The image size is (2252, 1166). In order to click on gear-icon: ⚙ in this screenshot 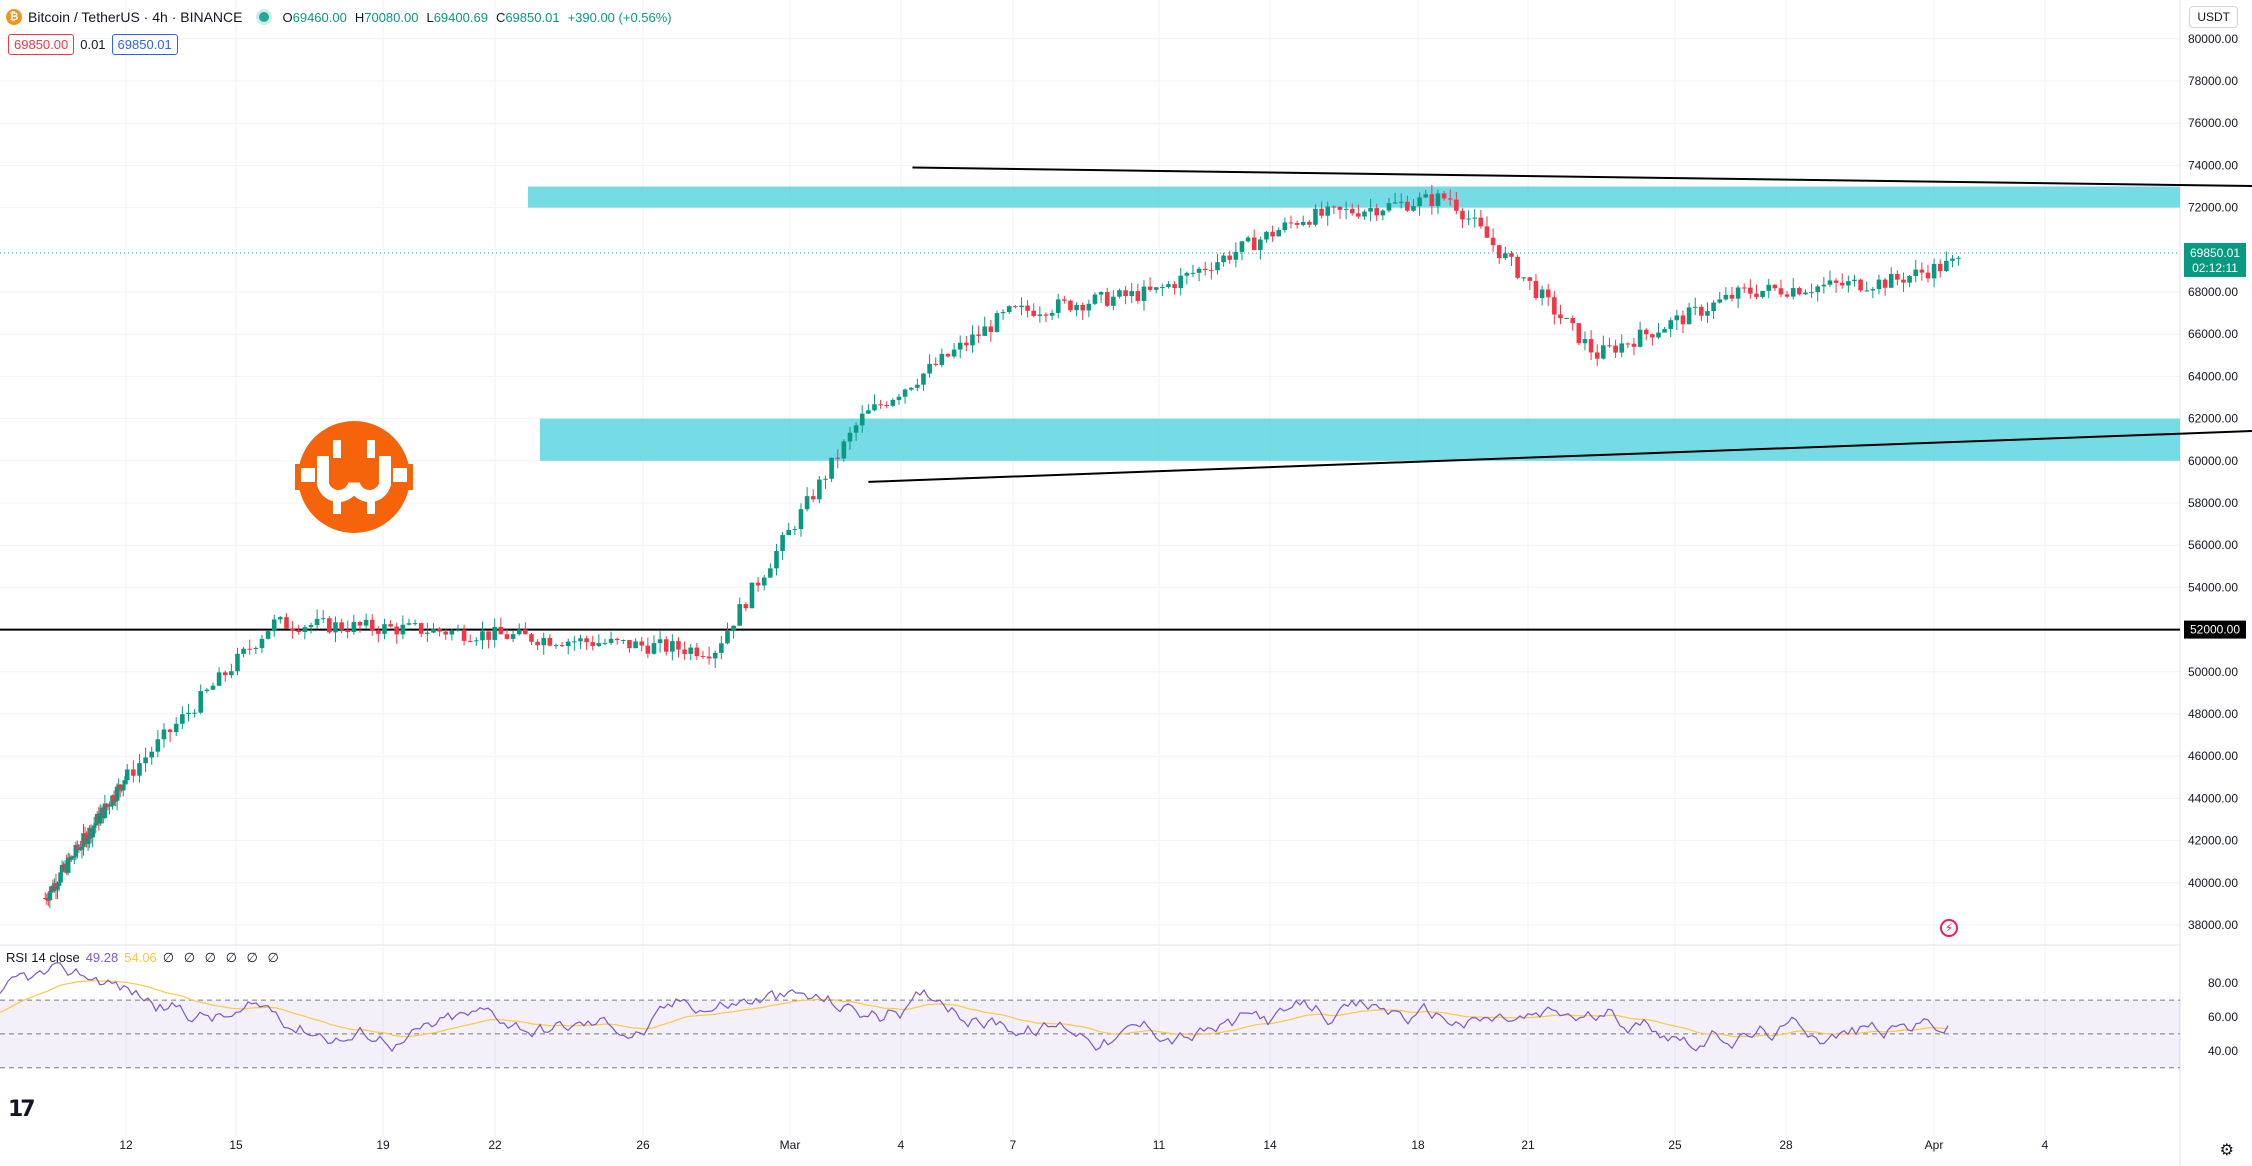, I will do `click(2226, 1150)`.